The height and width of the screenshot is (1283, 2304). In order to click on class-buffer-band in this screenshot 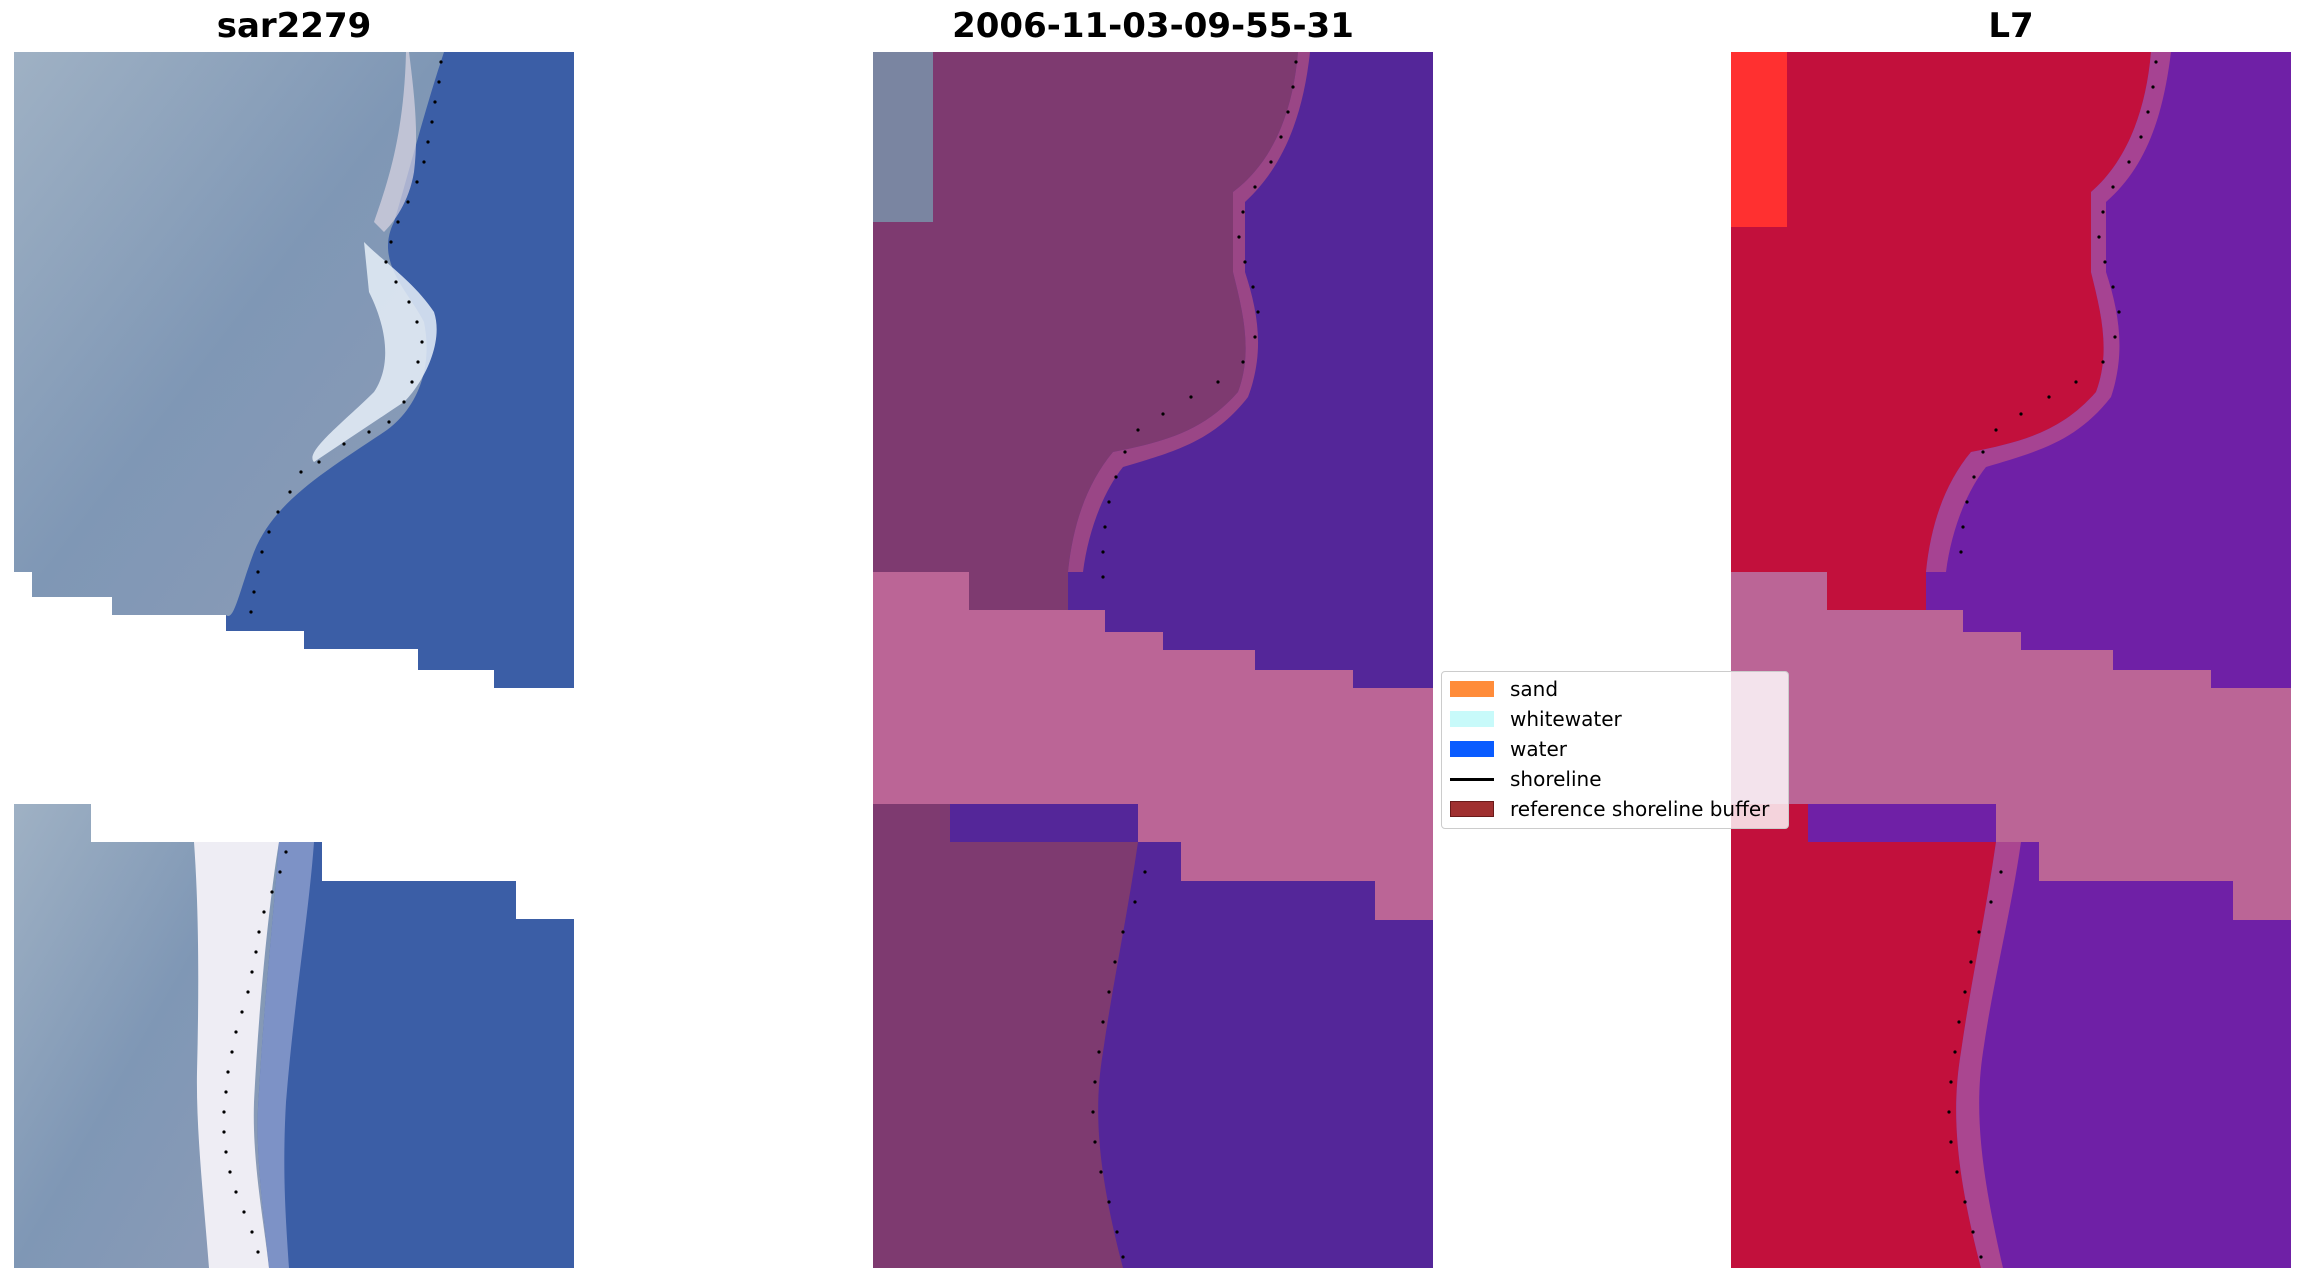, I will do `click(1153, 746)`.